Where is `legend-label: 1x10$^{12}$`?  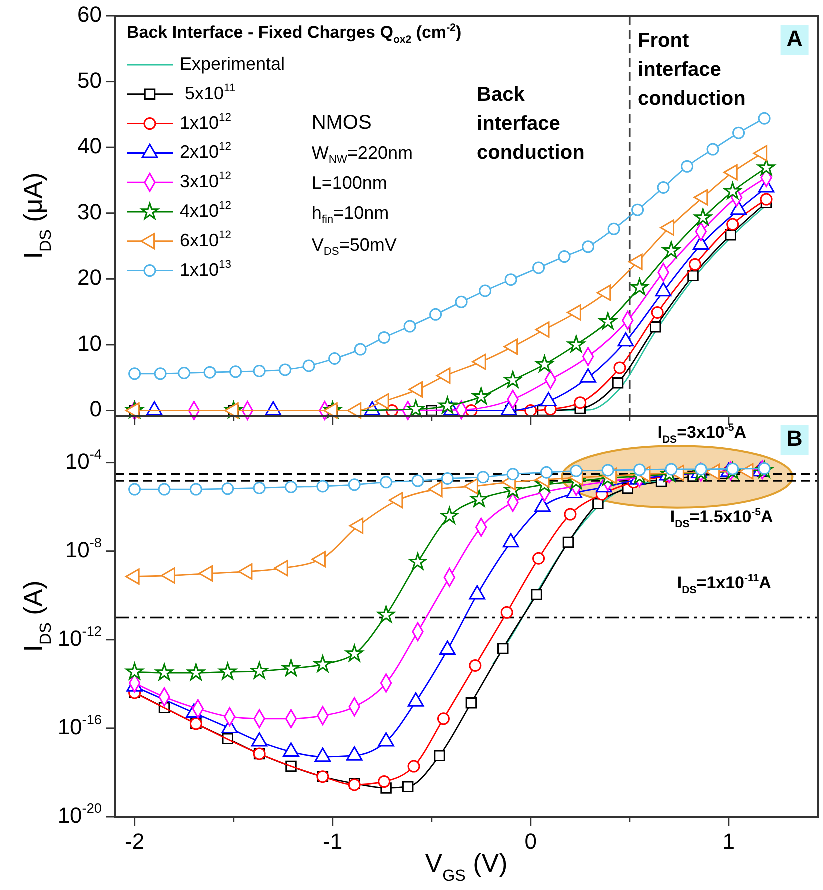 legend-label: 1x10$^{12}$ is located at coordinates (206, 122).